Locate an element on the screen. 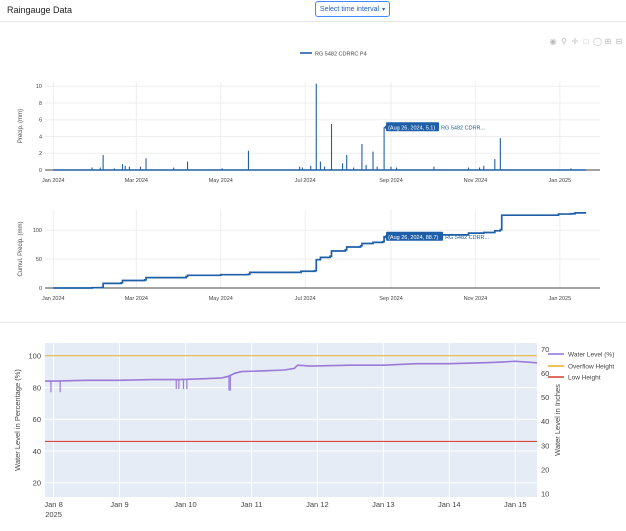 This screenshot has width=626, height=531. y-tick-label: 80 is located at coordinates (37, 387).